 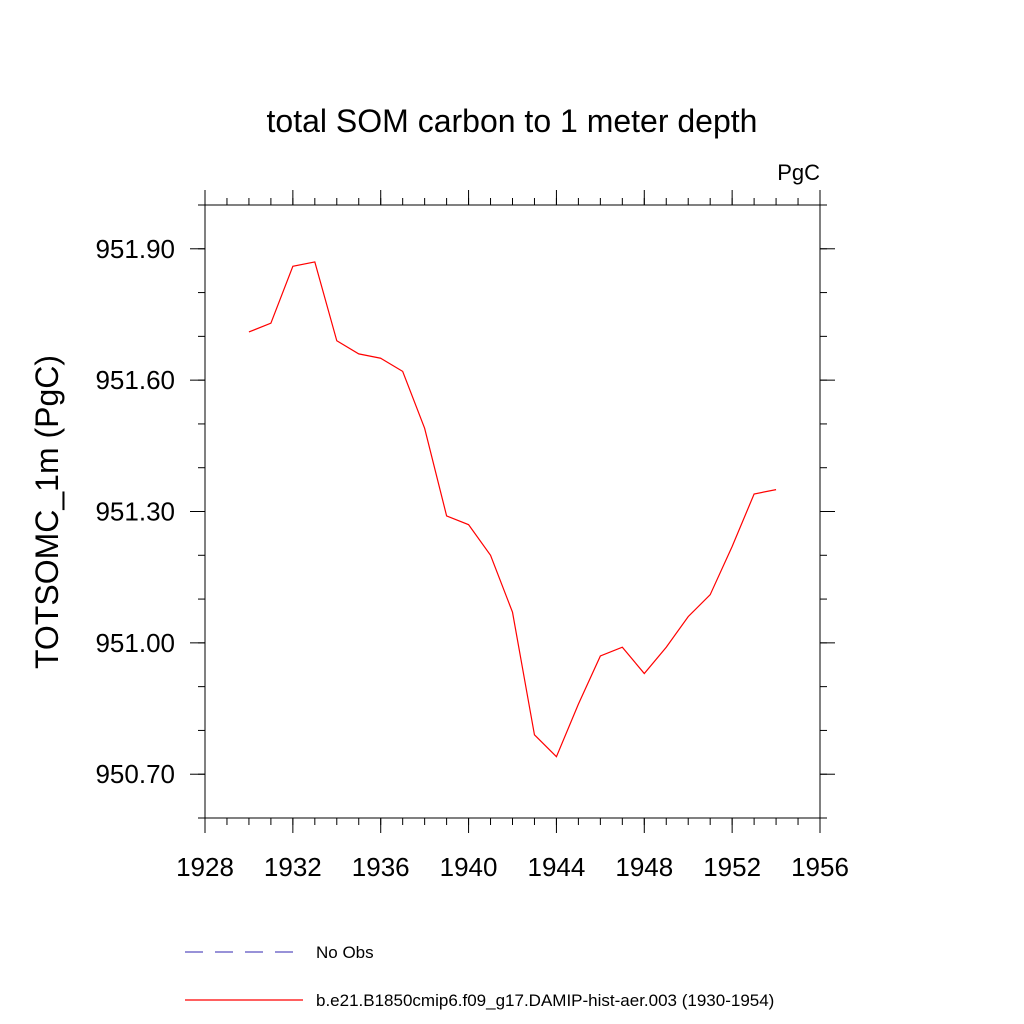 I want to click on x-tick-label: 1936, so click(x=381, y=867).